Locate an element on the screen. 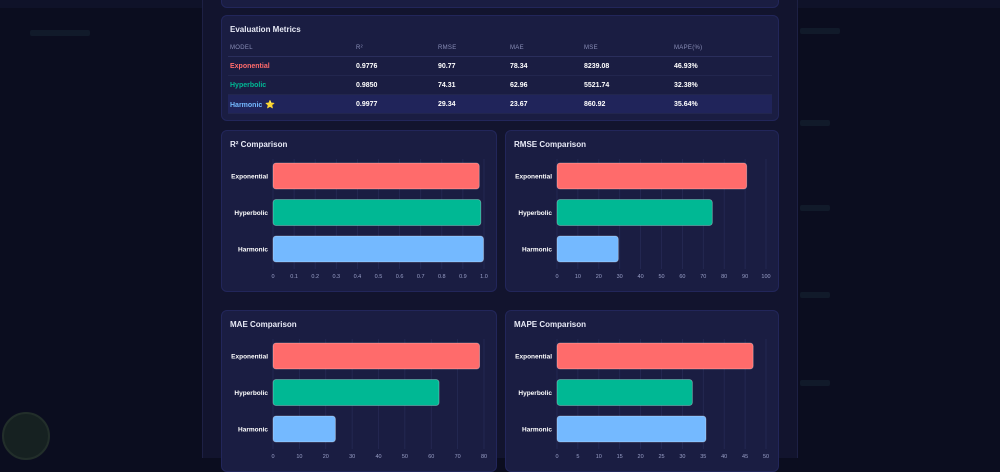  mse-value: 8239.08 is located at coordinates (629, 66).